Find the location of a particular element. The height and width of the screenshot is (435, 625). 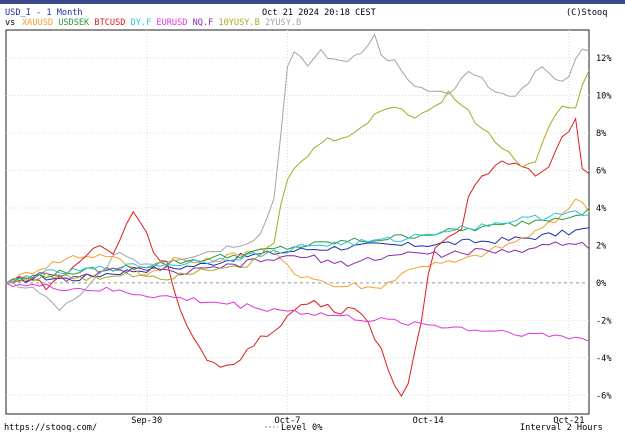

vs-label: vs is located at coordinates (10, 23).